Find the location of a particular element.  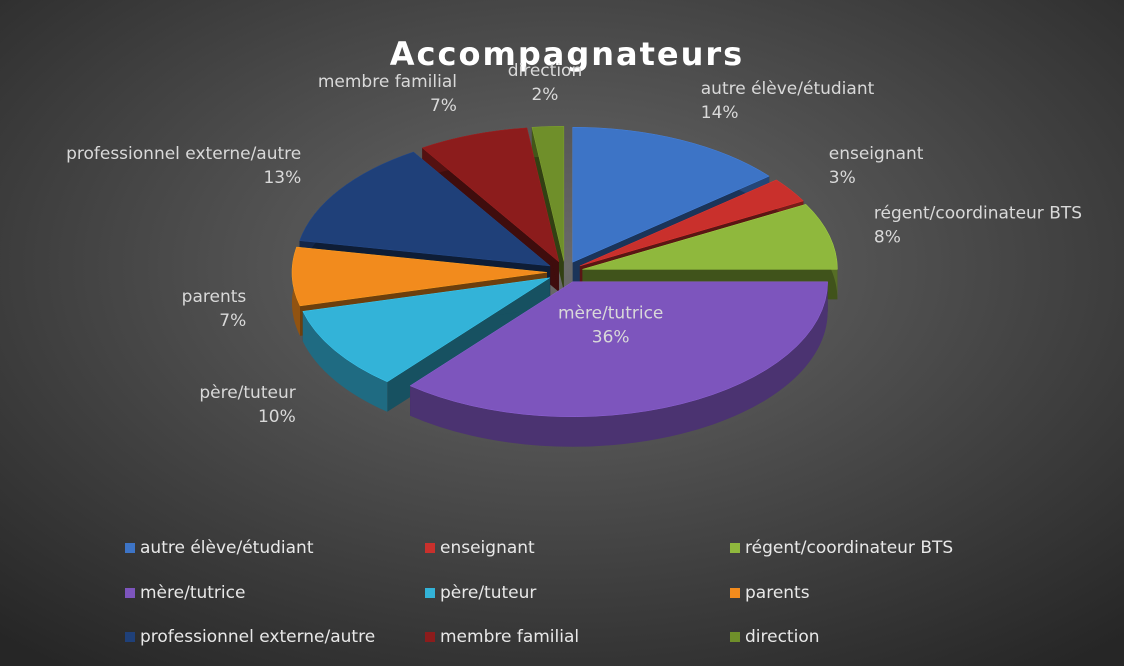

legend-label: professionnel externe/autre is located at coordinates (257, 637).